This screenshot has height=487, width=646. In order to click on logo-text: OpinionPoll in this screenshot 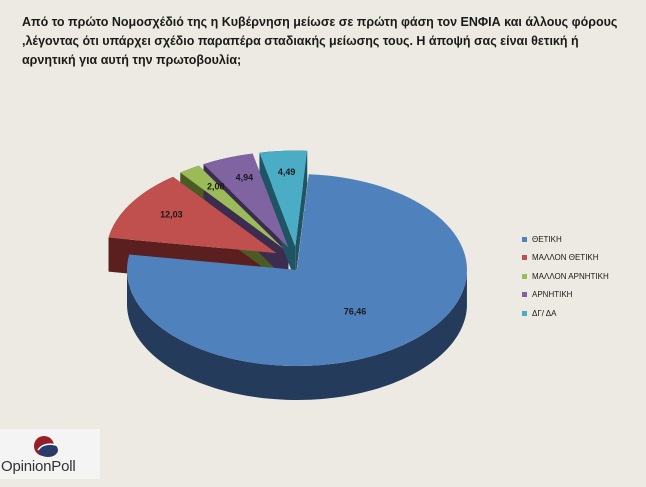, I will do `click(38, 466)`.